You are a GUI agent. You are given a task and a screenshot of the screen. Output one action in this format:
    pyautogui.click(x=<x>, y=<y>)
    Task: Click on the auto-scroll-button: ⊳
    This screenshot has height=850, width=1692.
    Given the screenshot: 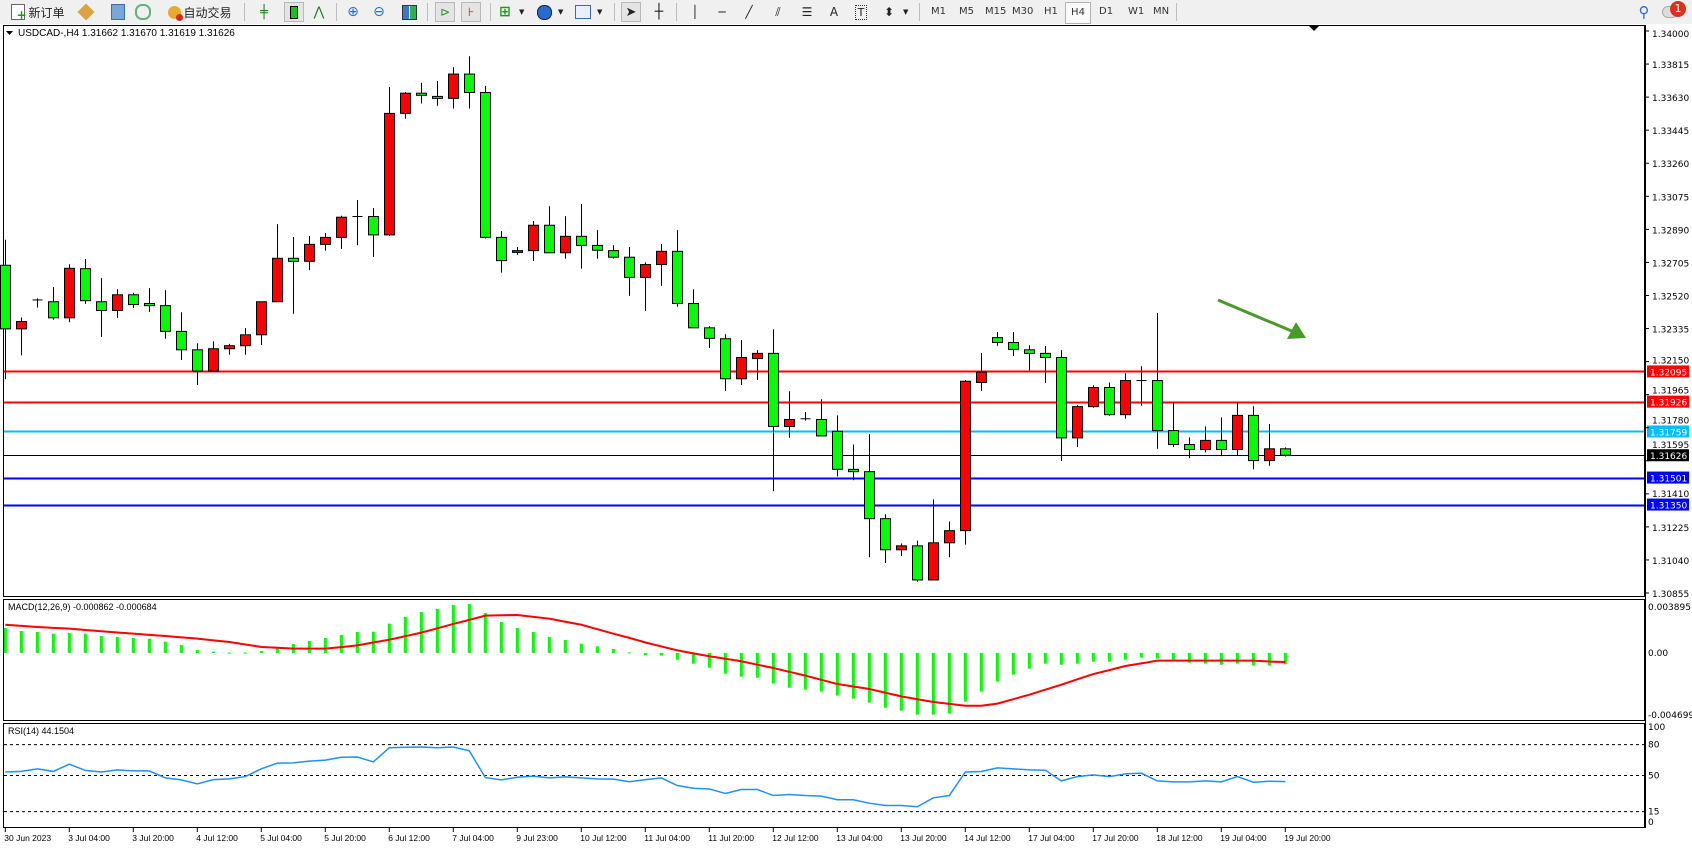 What is the action you would take?
    pyautogui.click(x=445, y=12)
    